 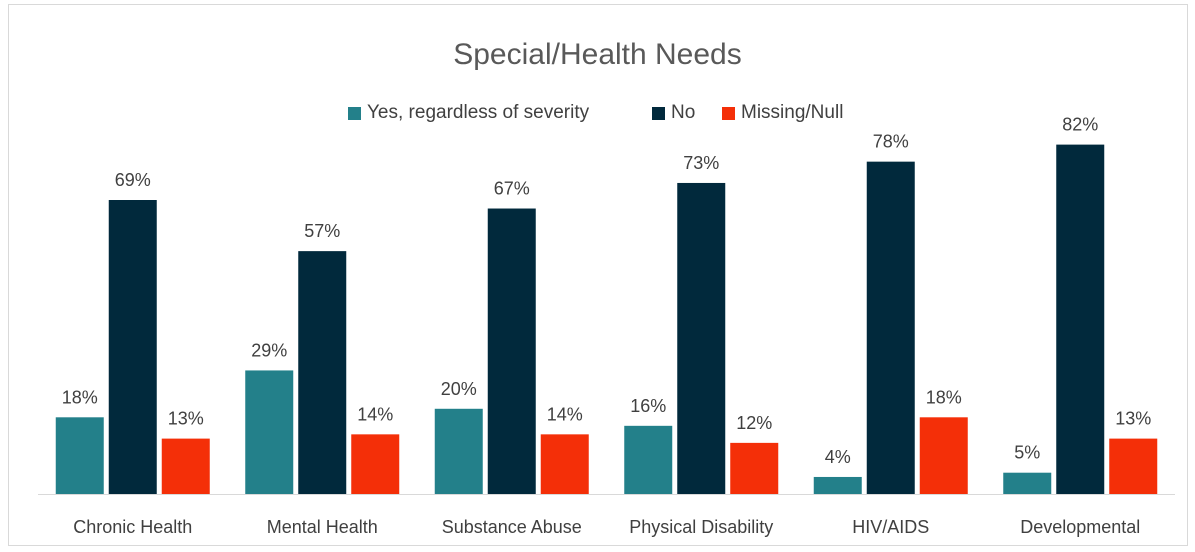 I want to click on x-tick-label-0: Chronic Health, so click(x=132, y=527).